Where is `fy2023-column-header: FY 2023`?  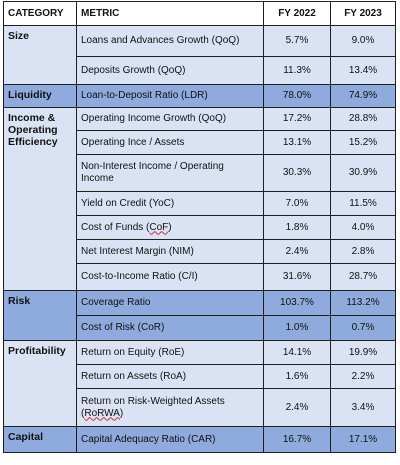
fy2023-column-header: FY 2023 is located at coordinates (363, 13).